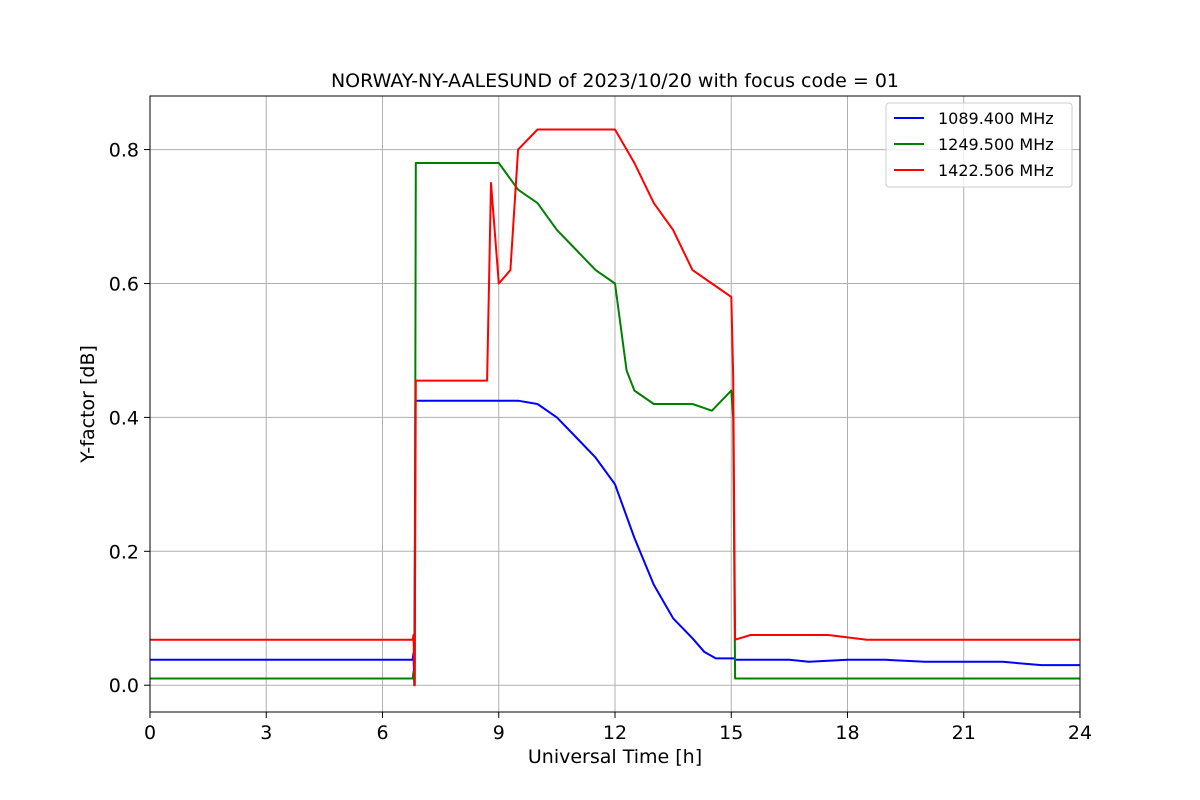 The height and width of the screenshot is (800, 1200). I want to click on x-tick-label: 3, so click(266, 733).